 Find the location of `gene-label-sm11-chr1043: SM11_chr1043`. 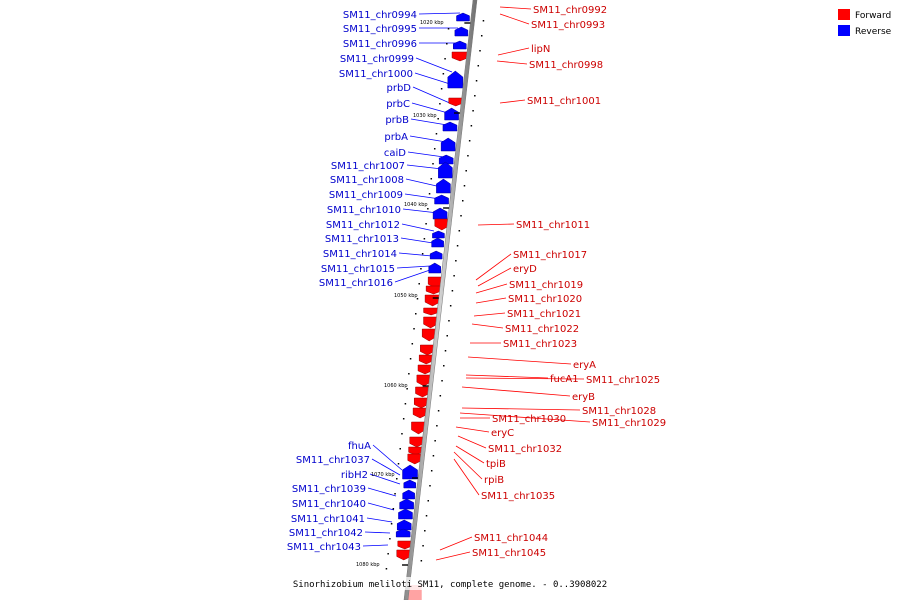

gene-label-sm11-chr1043: SM11_chr1043 is located at coordinates (324, 547).